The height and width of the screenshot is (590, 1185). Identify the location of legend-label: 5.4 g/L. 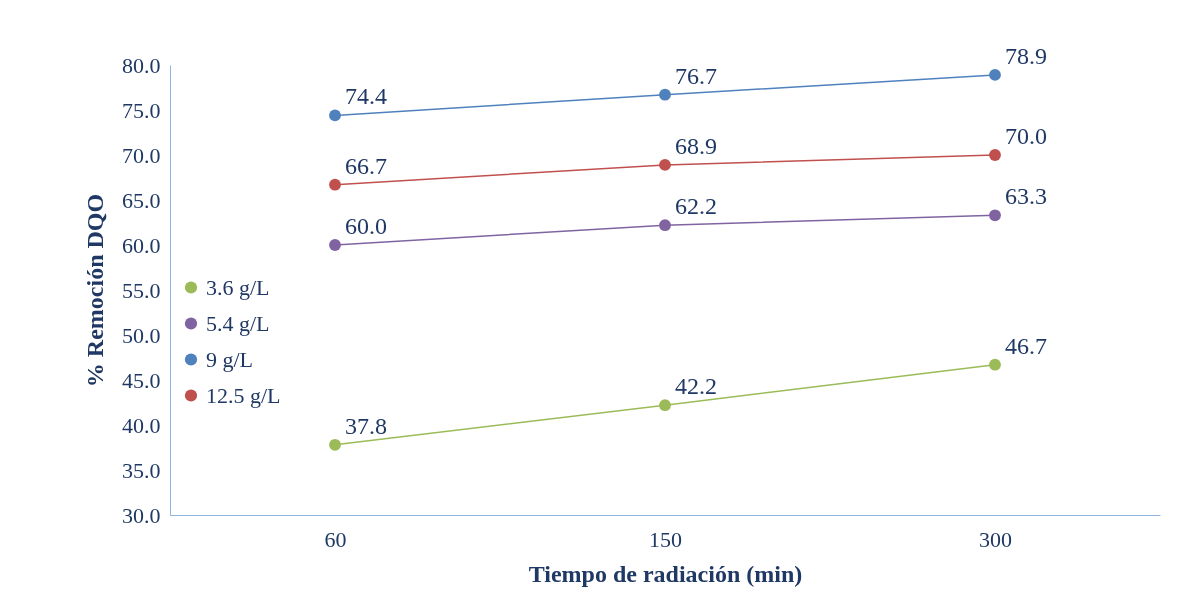
(238, 323).